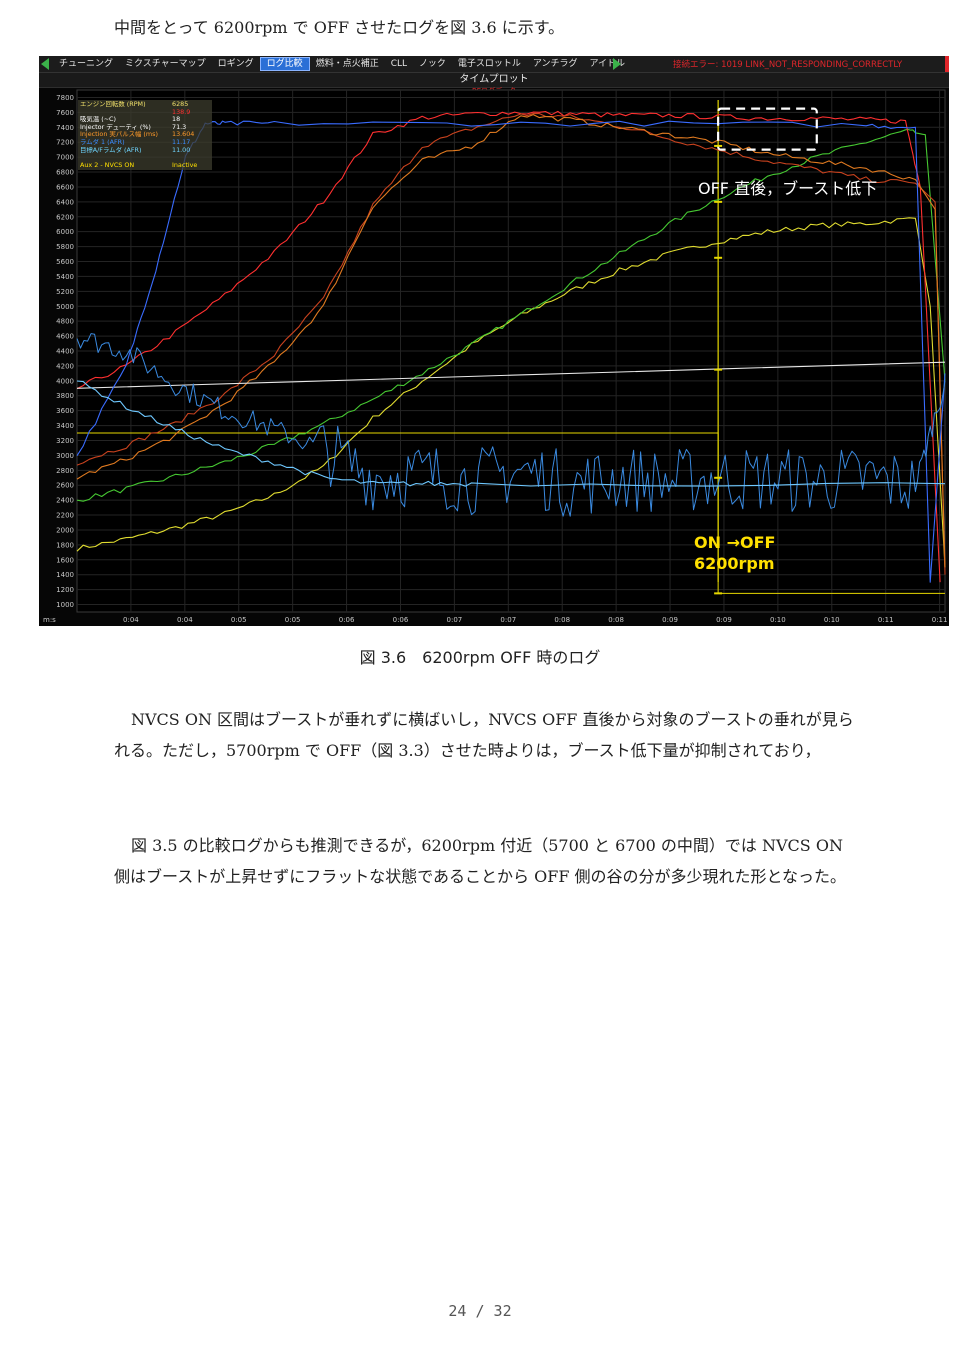 The image size is (960, 1349). Describe the element at coordinates (119, 135) in the screenshot. I see `legend-name: Injection 実パルス幅 (ms)` at that location.